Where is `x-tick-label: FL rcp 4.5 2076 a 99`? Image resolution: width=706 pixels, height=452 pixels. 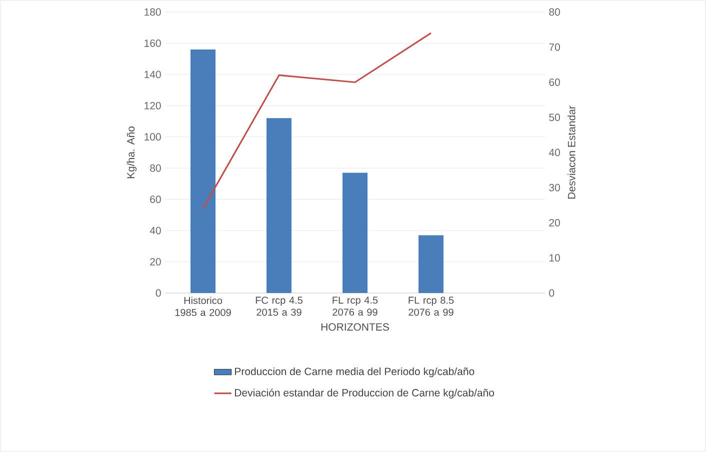
x-tick-label: FL rcp 4.5 2076 a 99 is located at coordinates (355, 306).